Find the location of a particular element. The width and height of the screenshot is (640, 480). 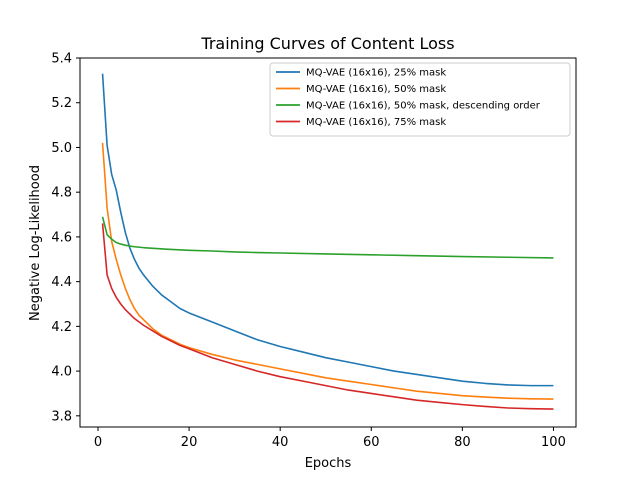

y-tick-label: 4.4 is located at coordinates (61, 282).